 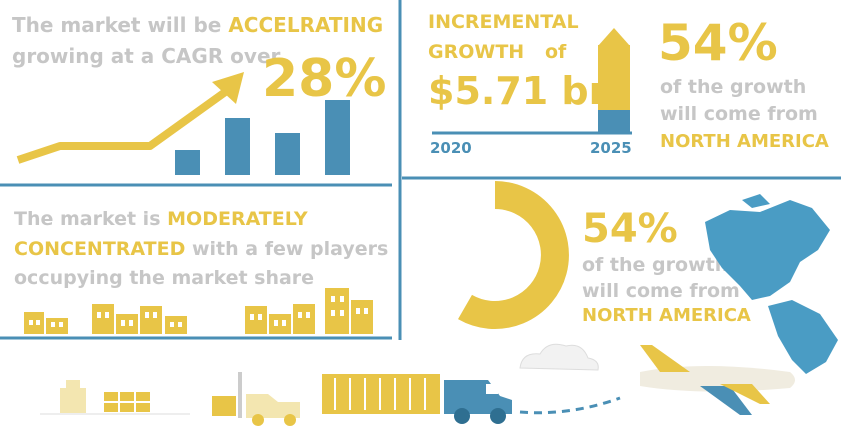 What do you see at coordinates (164, 278) in the screenshot?
I see `concentration-line3: occupying the market share` at bounding box center [164, 278].